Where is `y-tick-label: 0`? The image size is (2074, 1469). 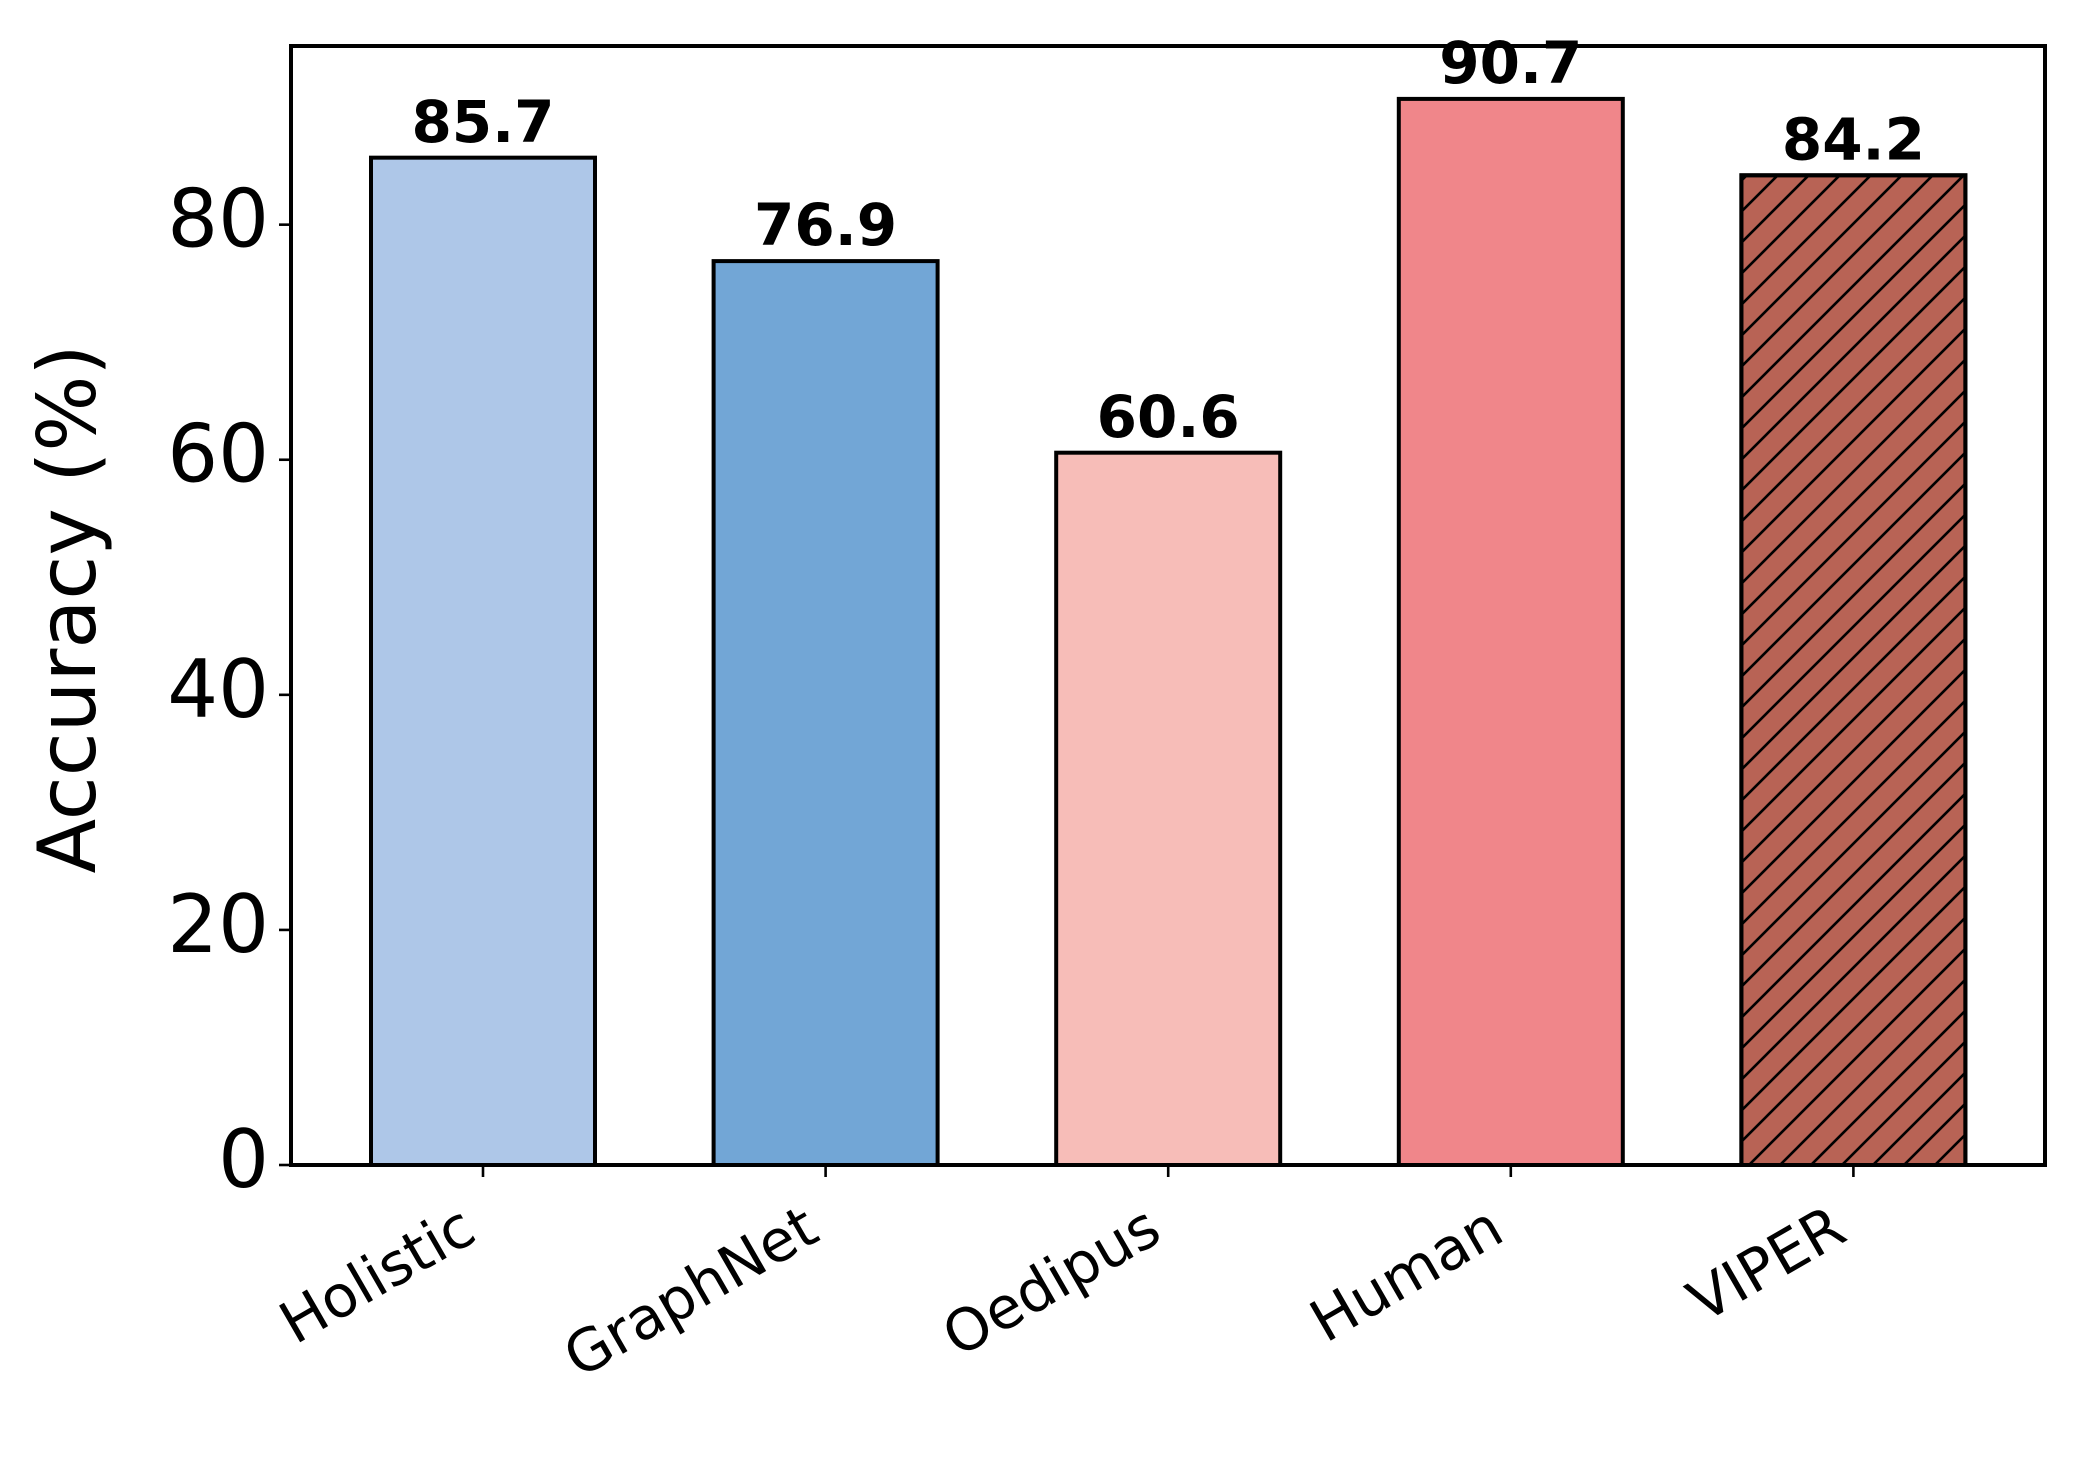 y-tick-label: 0 is located at coordinates (243, 1159).